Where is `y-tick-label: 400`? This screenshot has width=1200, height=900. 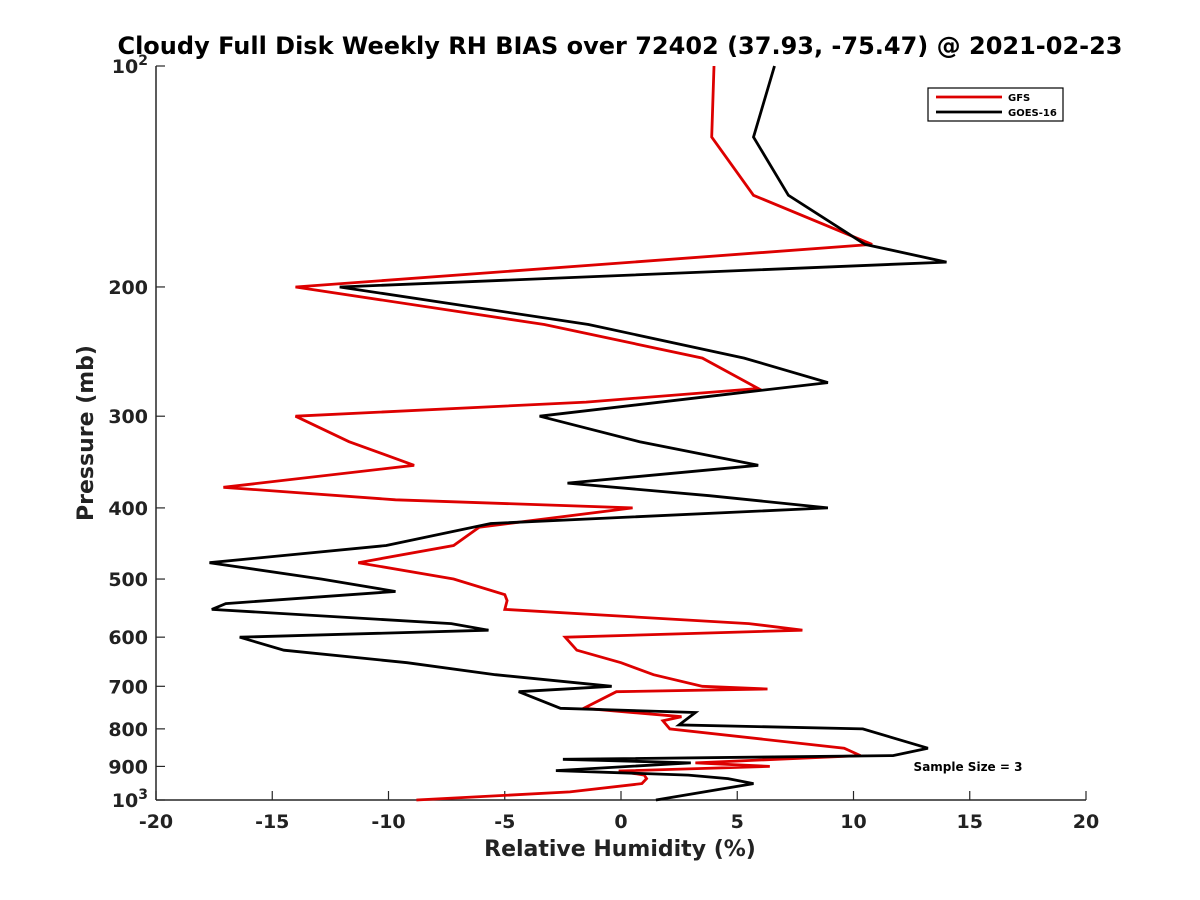
y-tick-label: 400 is located at coordinates (128, 509).